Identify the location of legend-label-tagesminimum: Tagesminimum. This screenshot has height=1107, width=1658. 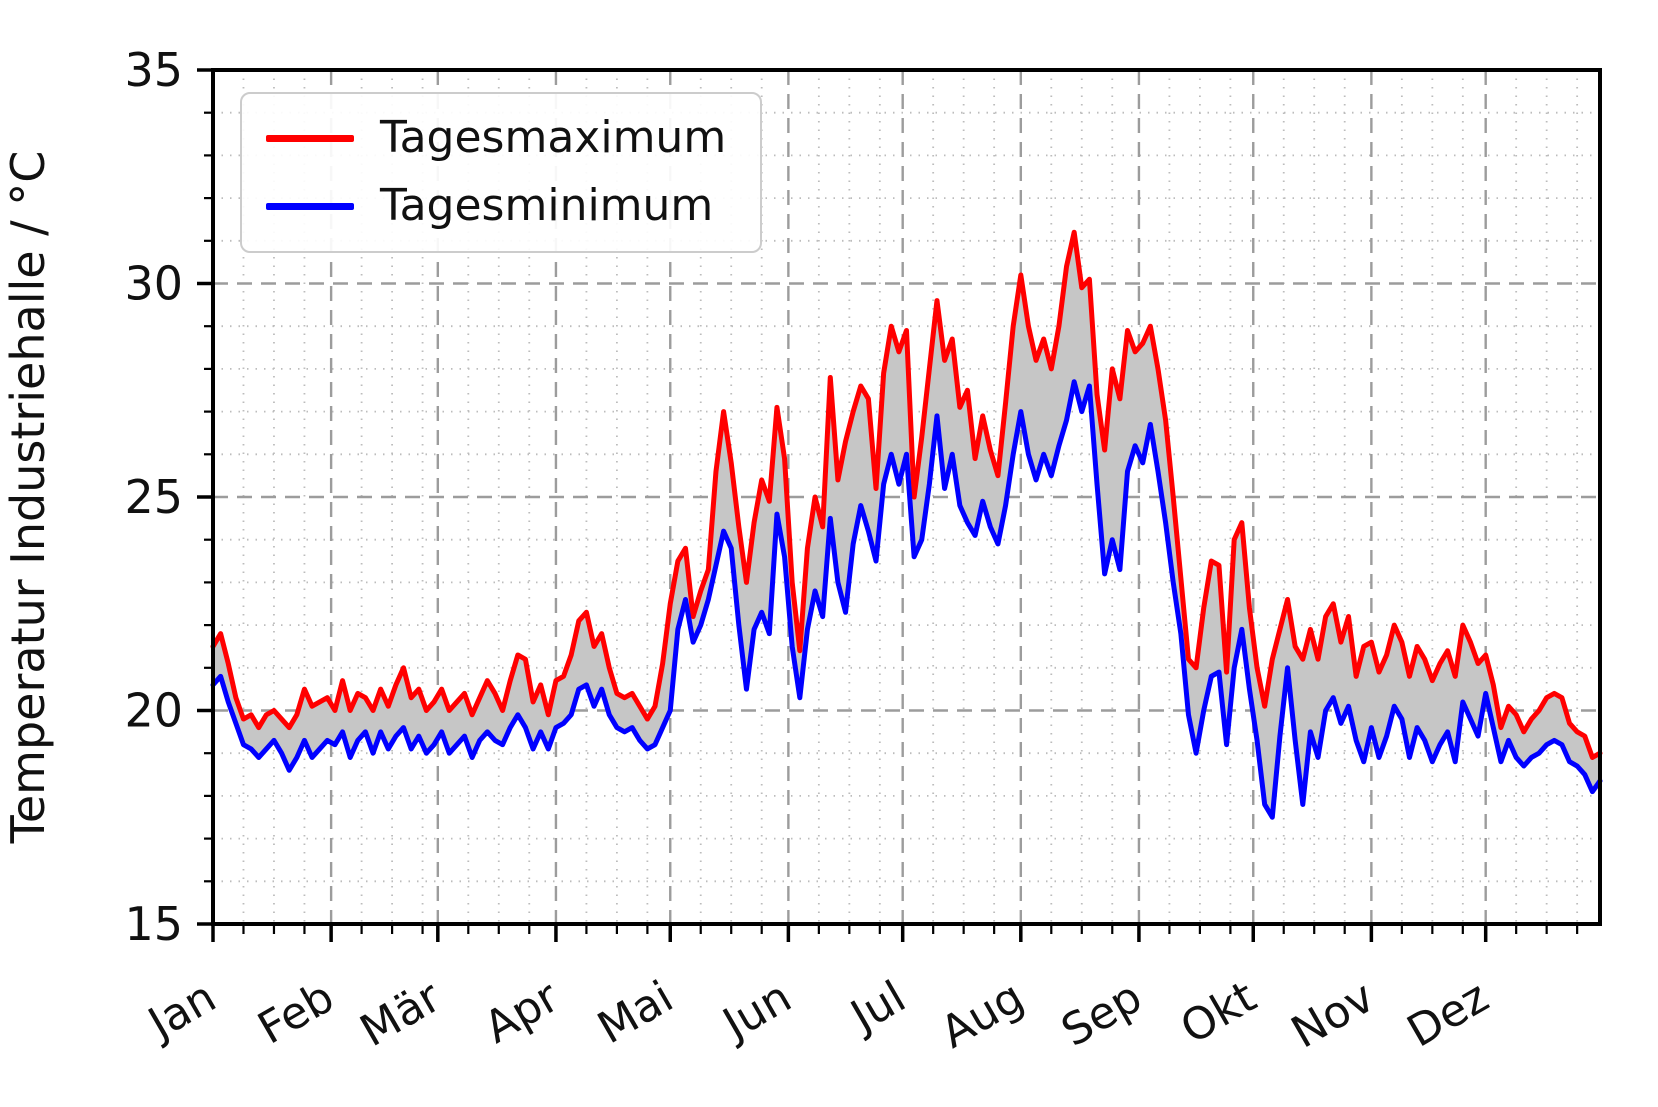
(547, 206).